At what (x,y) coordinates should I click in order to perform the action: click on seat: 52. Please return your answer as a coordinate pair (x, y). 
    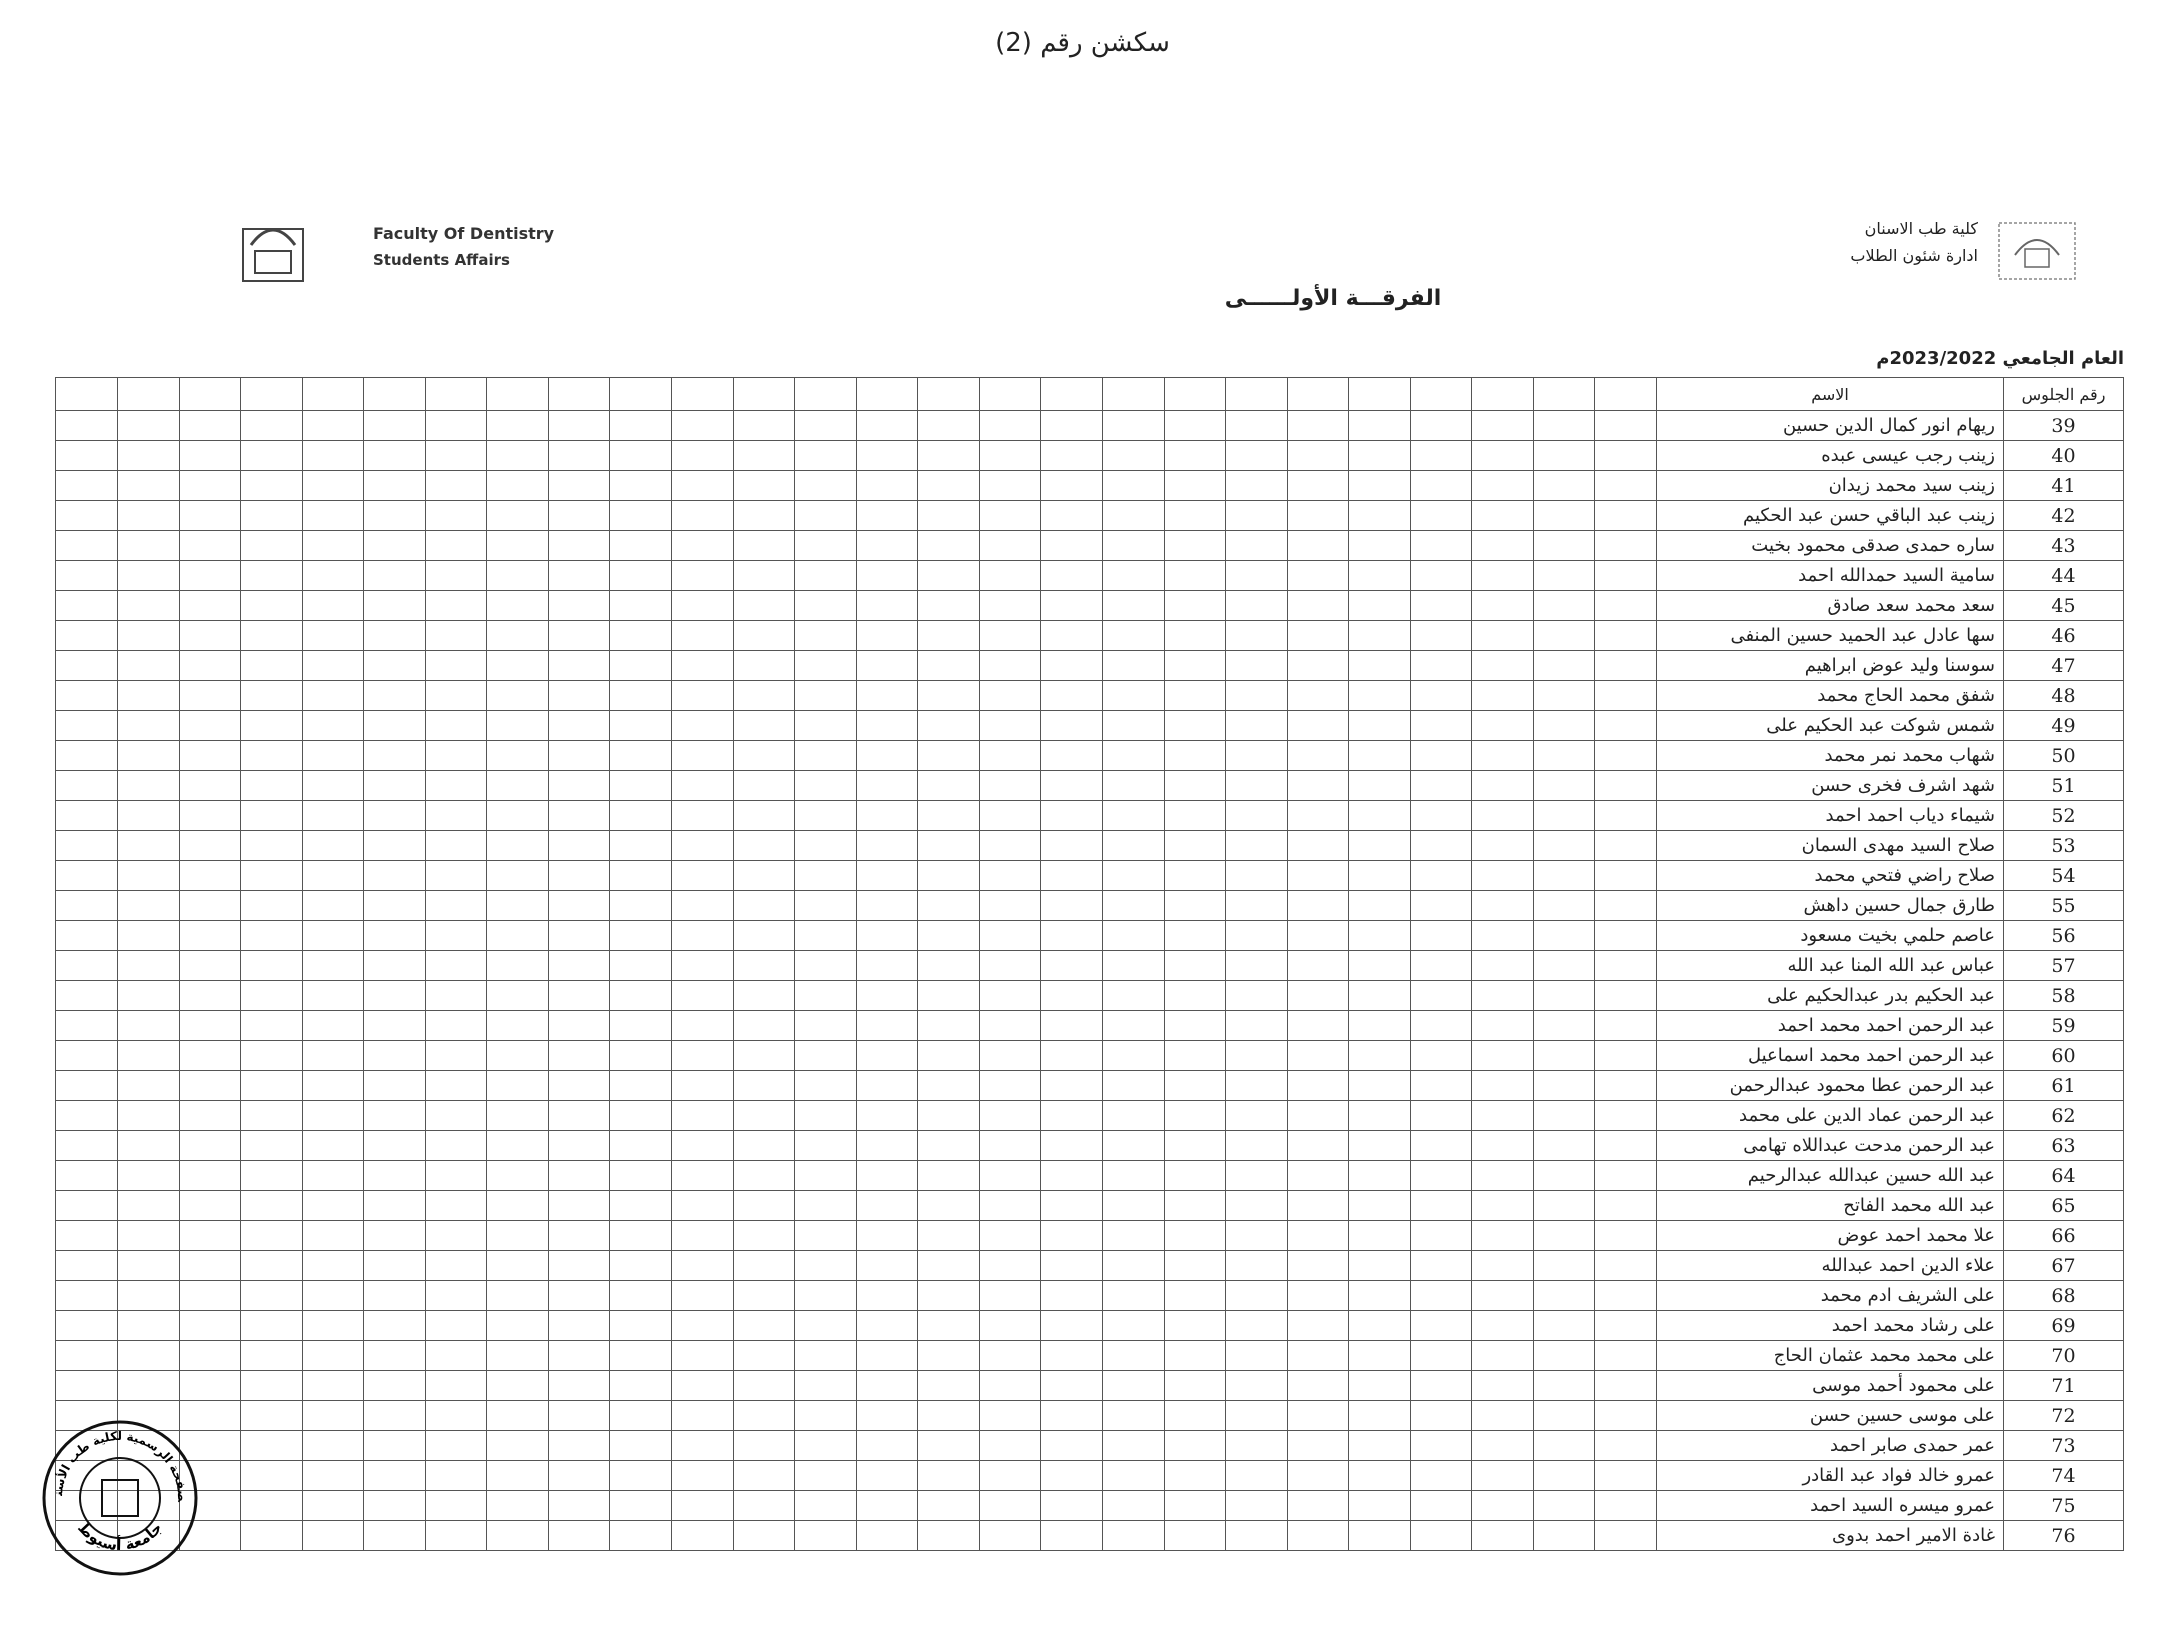
    Looking at the image, I should click on (2063, 815).